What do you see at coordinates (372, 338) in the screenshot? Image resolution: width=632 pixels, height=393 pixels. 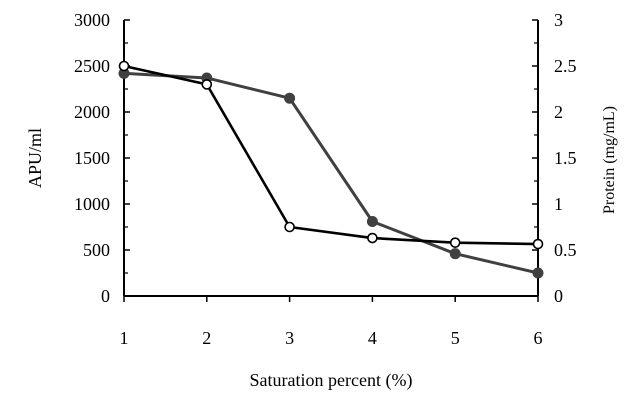 I see `x-tick-label: 4` at bounding box center [372, 338].